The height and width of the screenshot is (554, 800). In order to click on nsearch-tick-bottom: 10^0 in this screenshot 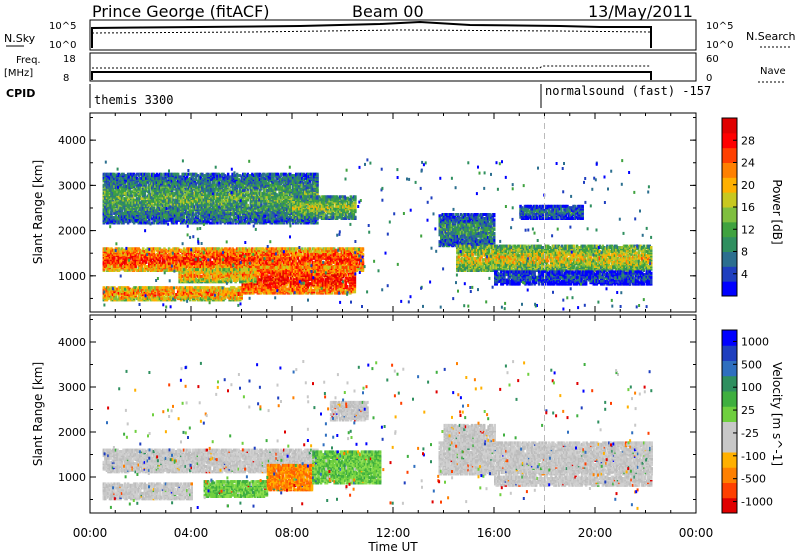, I will do `click(719, 45)`.